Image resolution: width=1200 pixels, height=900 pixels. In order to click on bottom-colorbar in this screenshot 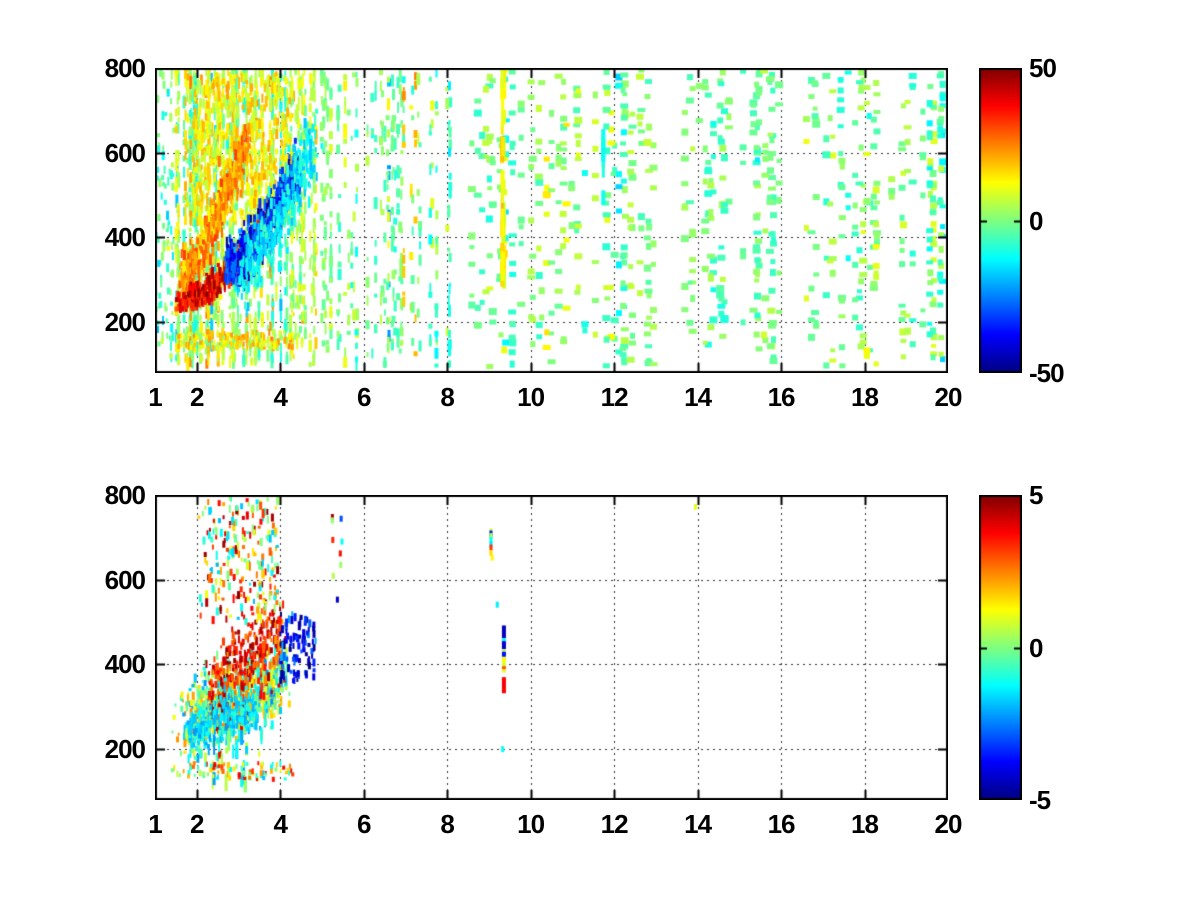, I will do `click(1000, 647)`.